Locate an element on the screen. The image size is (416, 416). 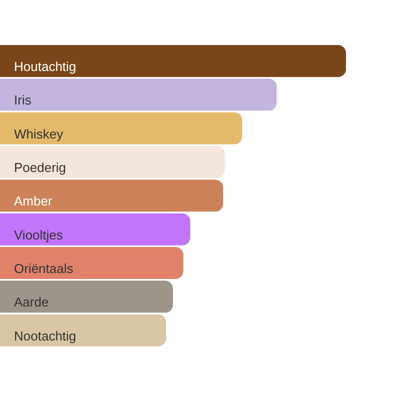
y-tick-label: Houtachtig is located at coordinates (45, 66).